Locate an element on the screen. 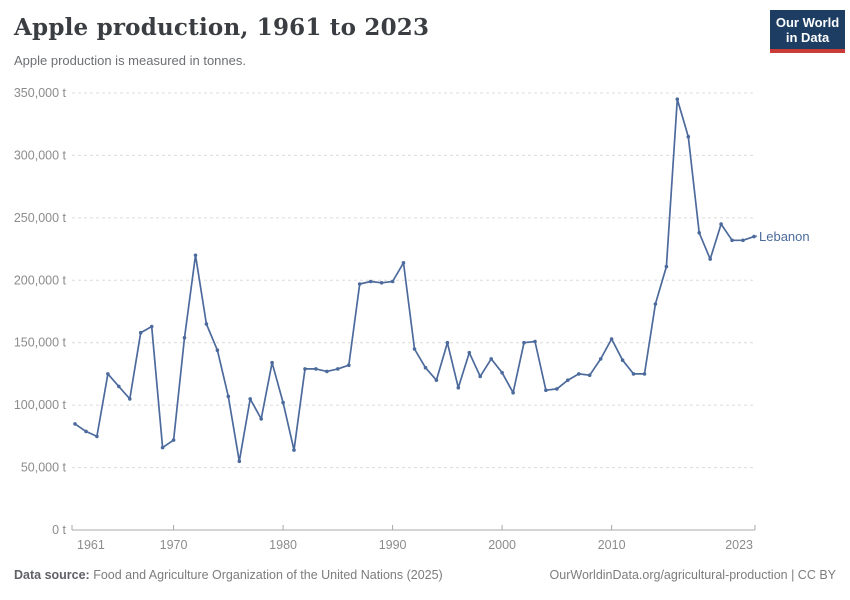  owid-logo-line2: in Data is located at coordinates (807, 37).